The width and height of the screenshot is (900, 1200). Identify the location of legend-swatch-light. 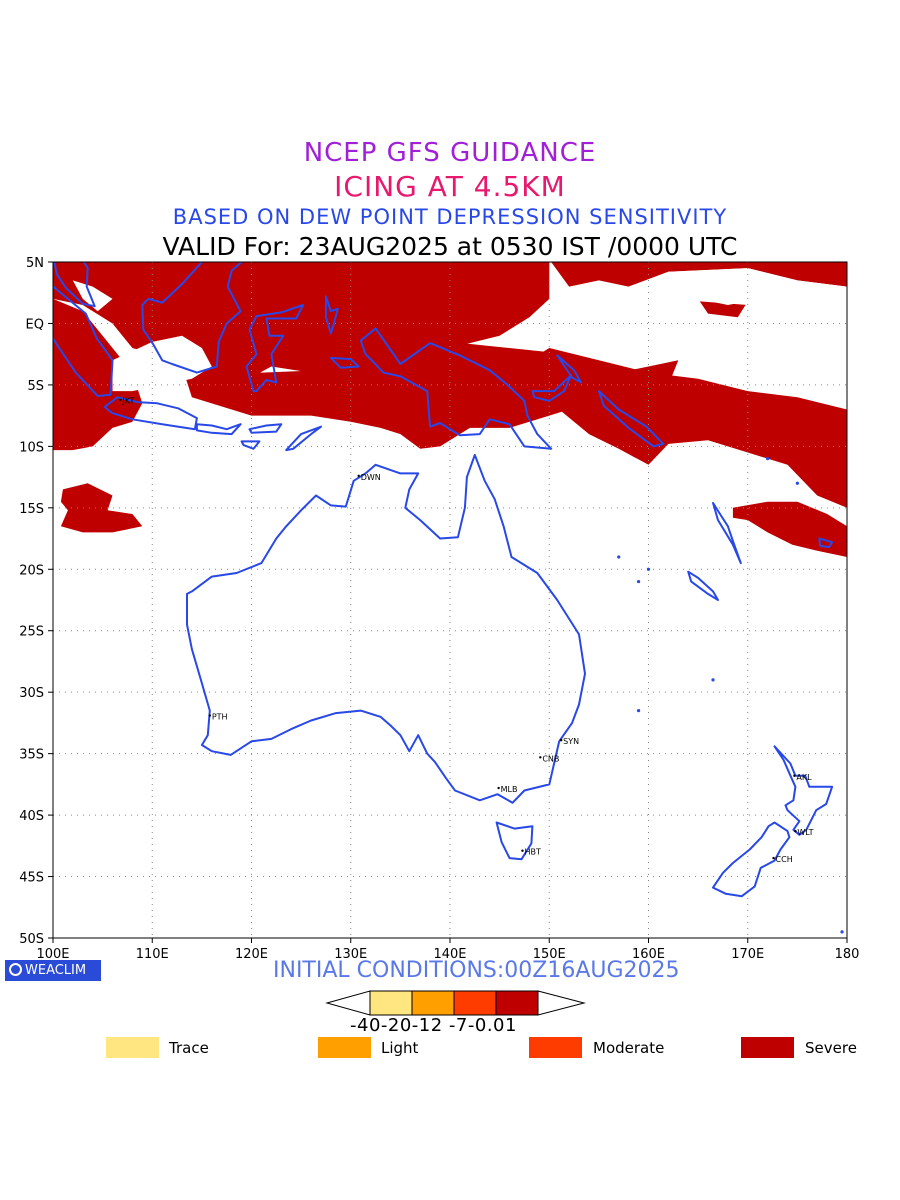
(344, 1047).